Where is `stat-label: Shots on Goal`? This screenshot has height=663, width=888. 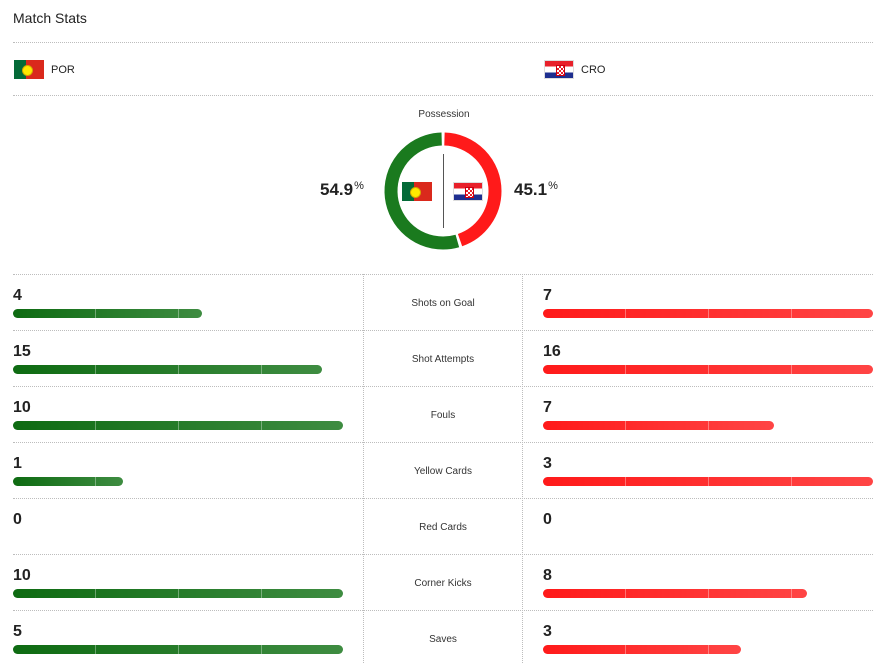 stat-label: Shots on Goal is located at coordinates (443, 303).